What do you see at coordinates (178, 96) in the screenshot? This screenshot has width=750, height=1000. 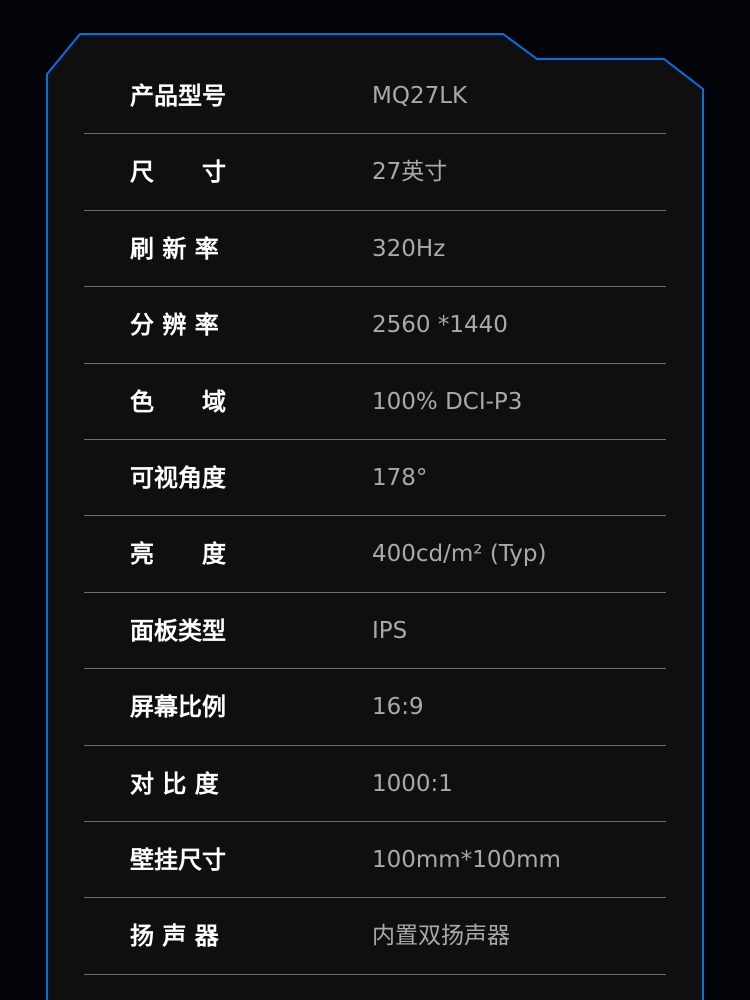 I see `spec-label: 产品型号` at bounding box center [178, 96].